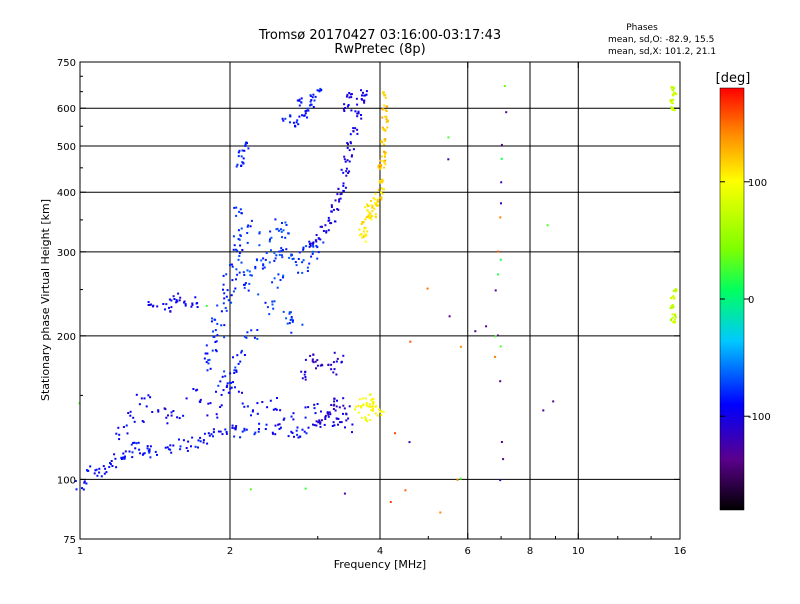  What do you see at coordinates (379, 35) in the screenshot?
I see `chart-title: Tromsø 20170427 03:16:00-03:17:43` at bounding box center [379, 35].